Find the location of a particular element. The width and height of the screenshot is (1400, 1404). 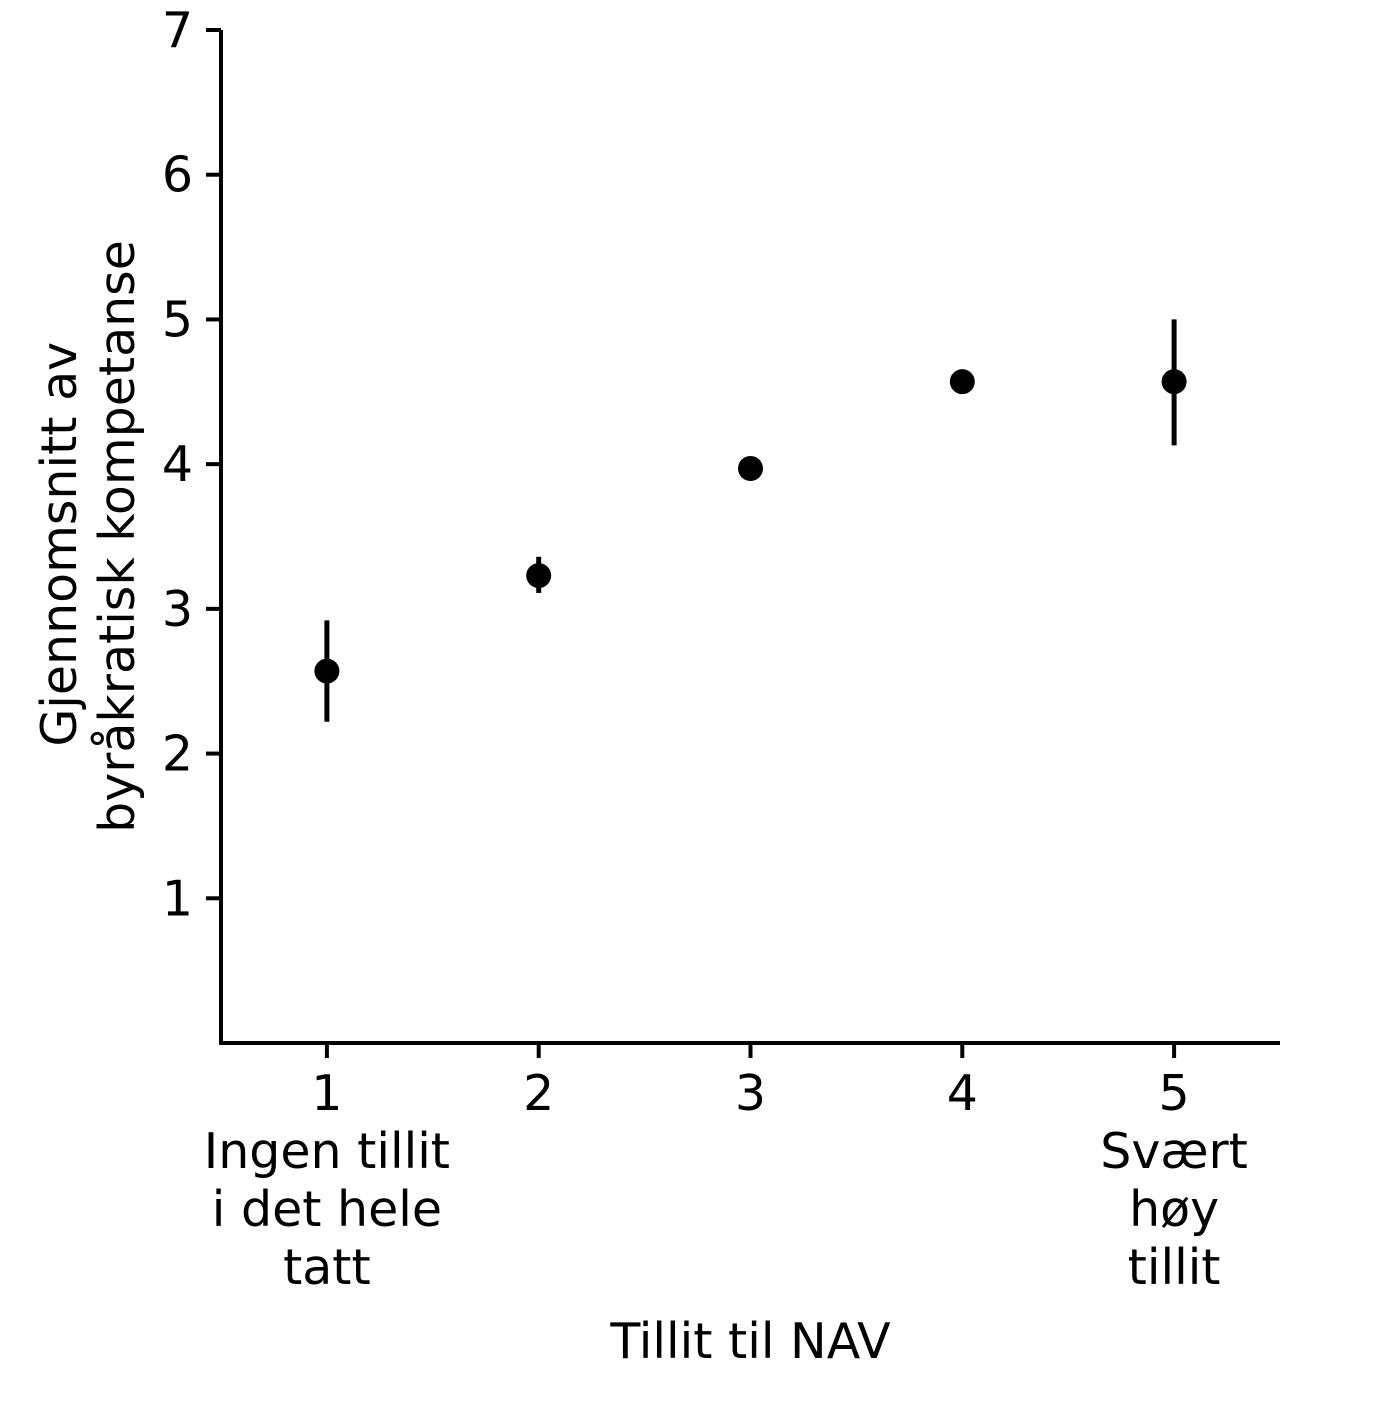

x-tick-label-line: 5 is located at coordinates (1174, 1093).